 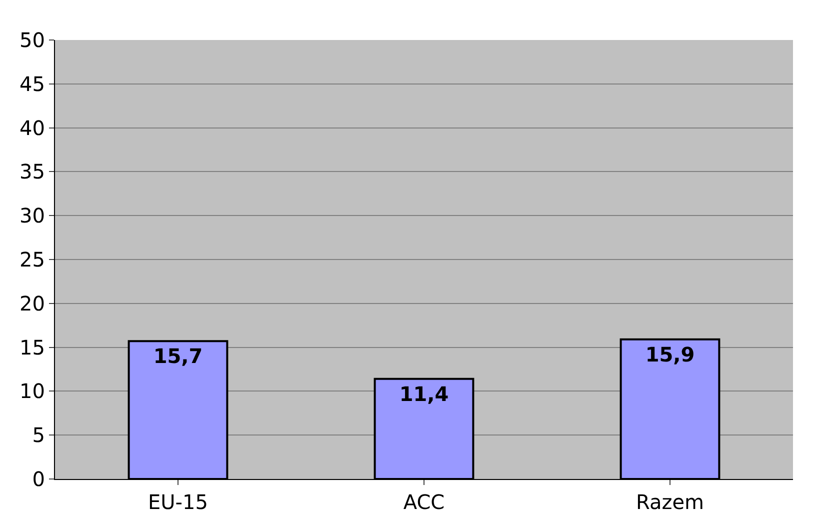 What do you see at coordinates (178, 502) in the screenshot?
I see `x-tick-label: EU-15` at bounding box center [178, 502].